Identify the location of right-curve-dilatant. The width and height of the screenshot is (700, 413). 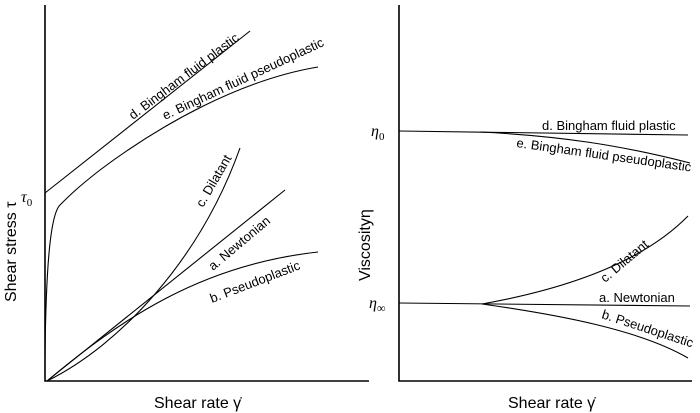
(585, 260).